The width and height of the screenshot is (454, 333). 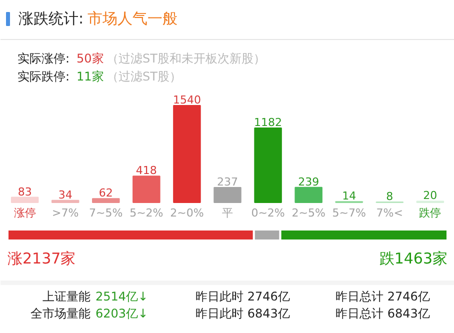 What do you see at coordinates (90, 59) in the screenshot?
I see `text: 50家` at bounding box center [90, 59].